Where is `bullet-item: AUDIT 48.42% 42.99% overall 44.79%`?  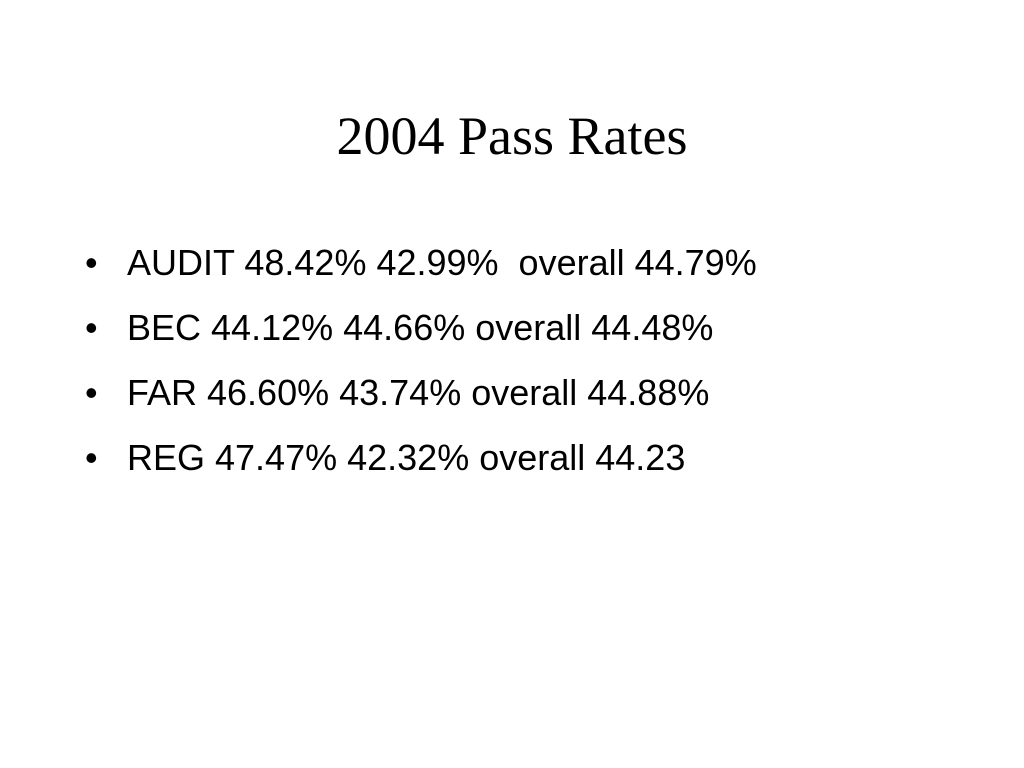 bullet-item: AUDIT 48.42% 42.99% overall 44.79% is located at coordinates (421, 262).